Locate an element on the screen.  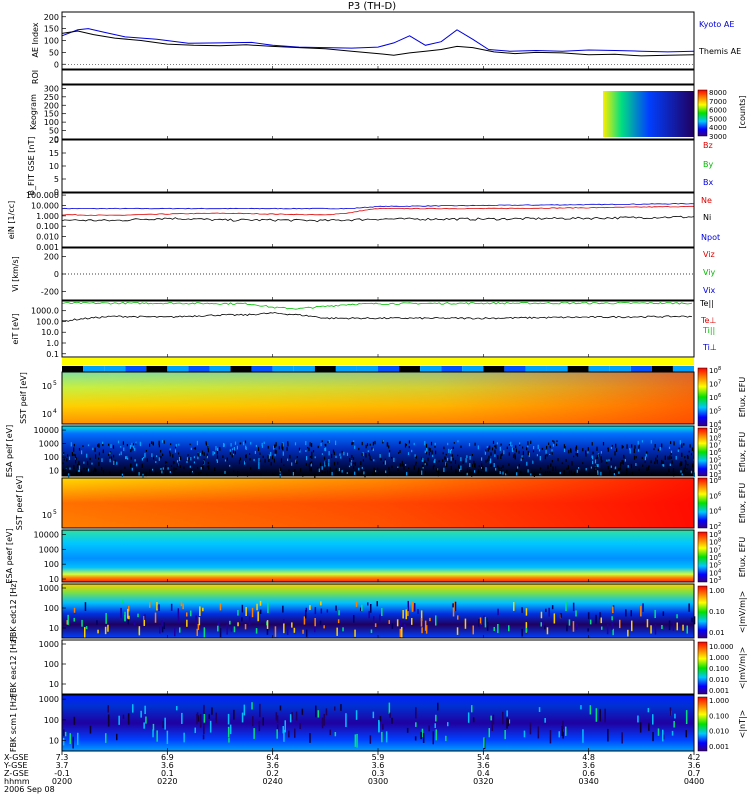
legend-vix: Vix is located at coordinates (709, 290).